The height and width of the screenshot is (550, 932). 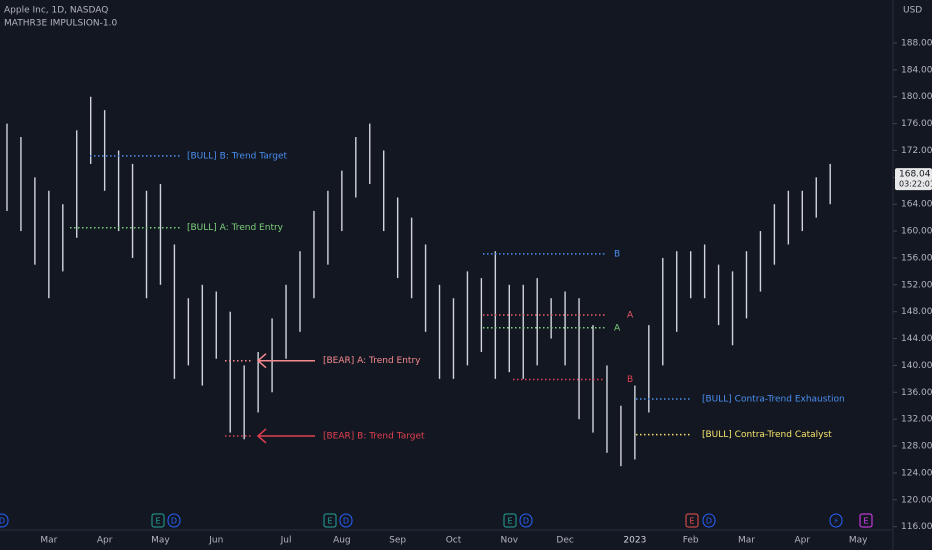 I want to click on x-tick-label: Oct, so click(x=454, y=541).